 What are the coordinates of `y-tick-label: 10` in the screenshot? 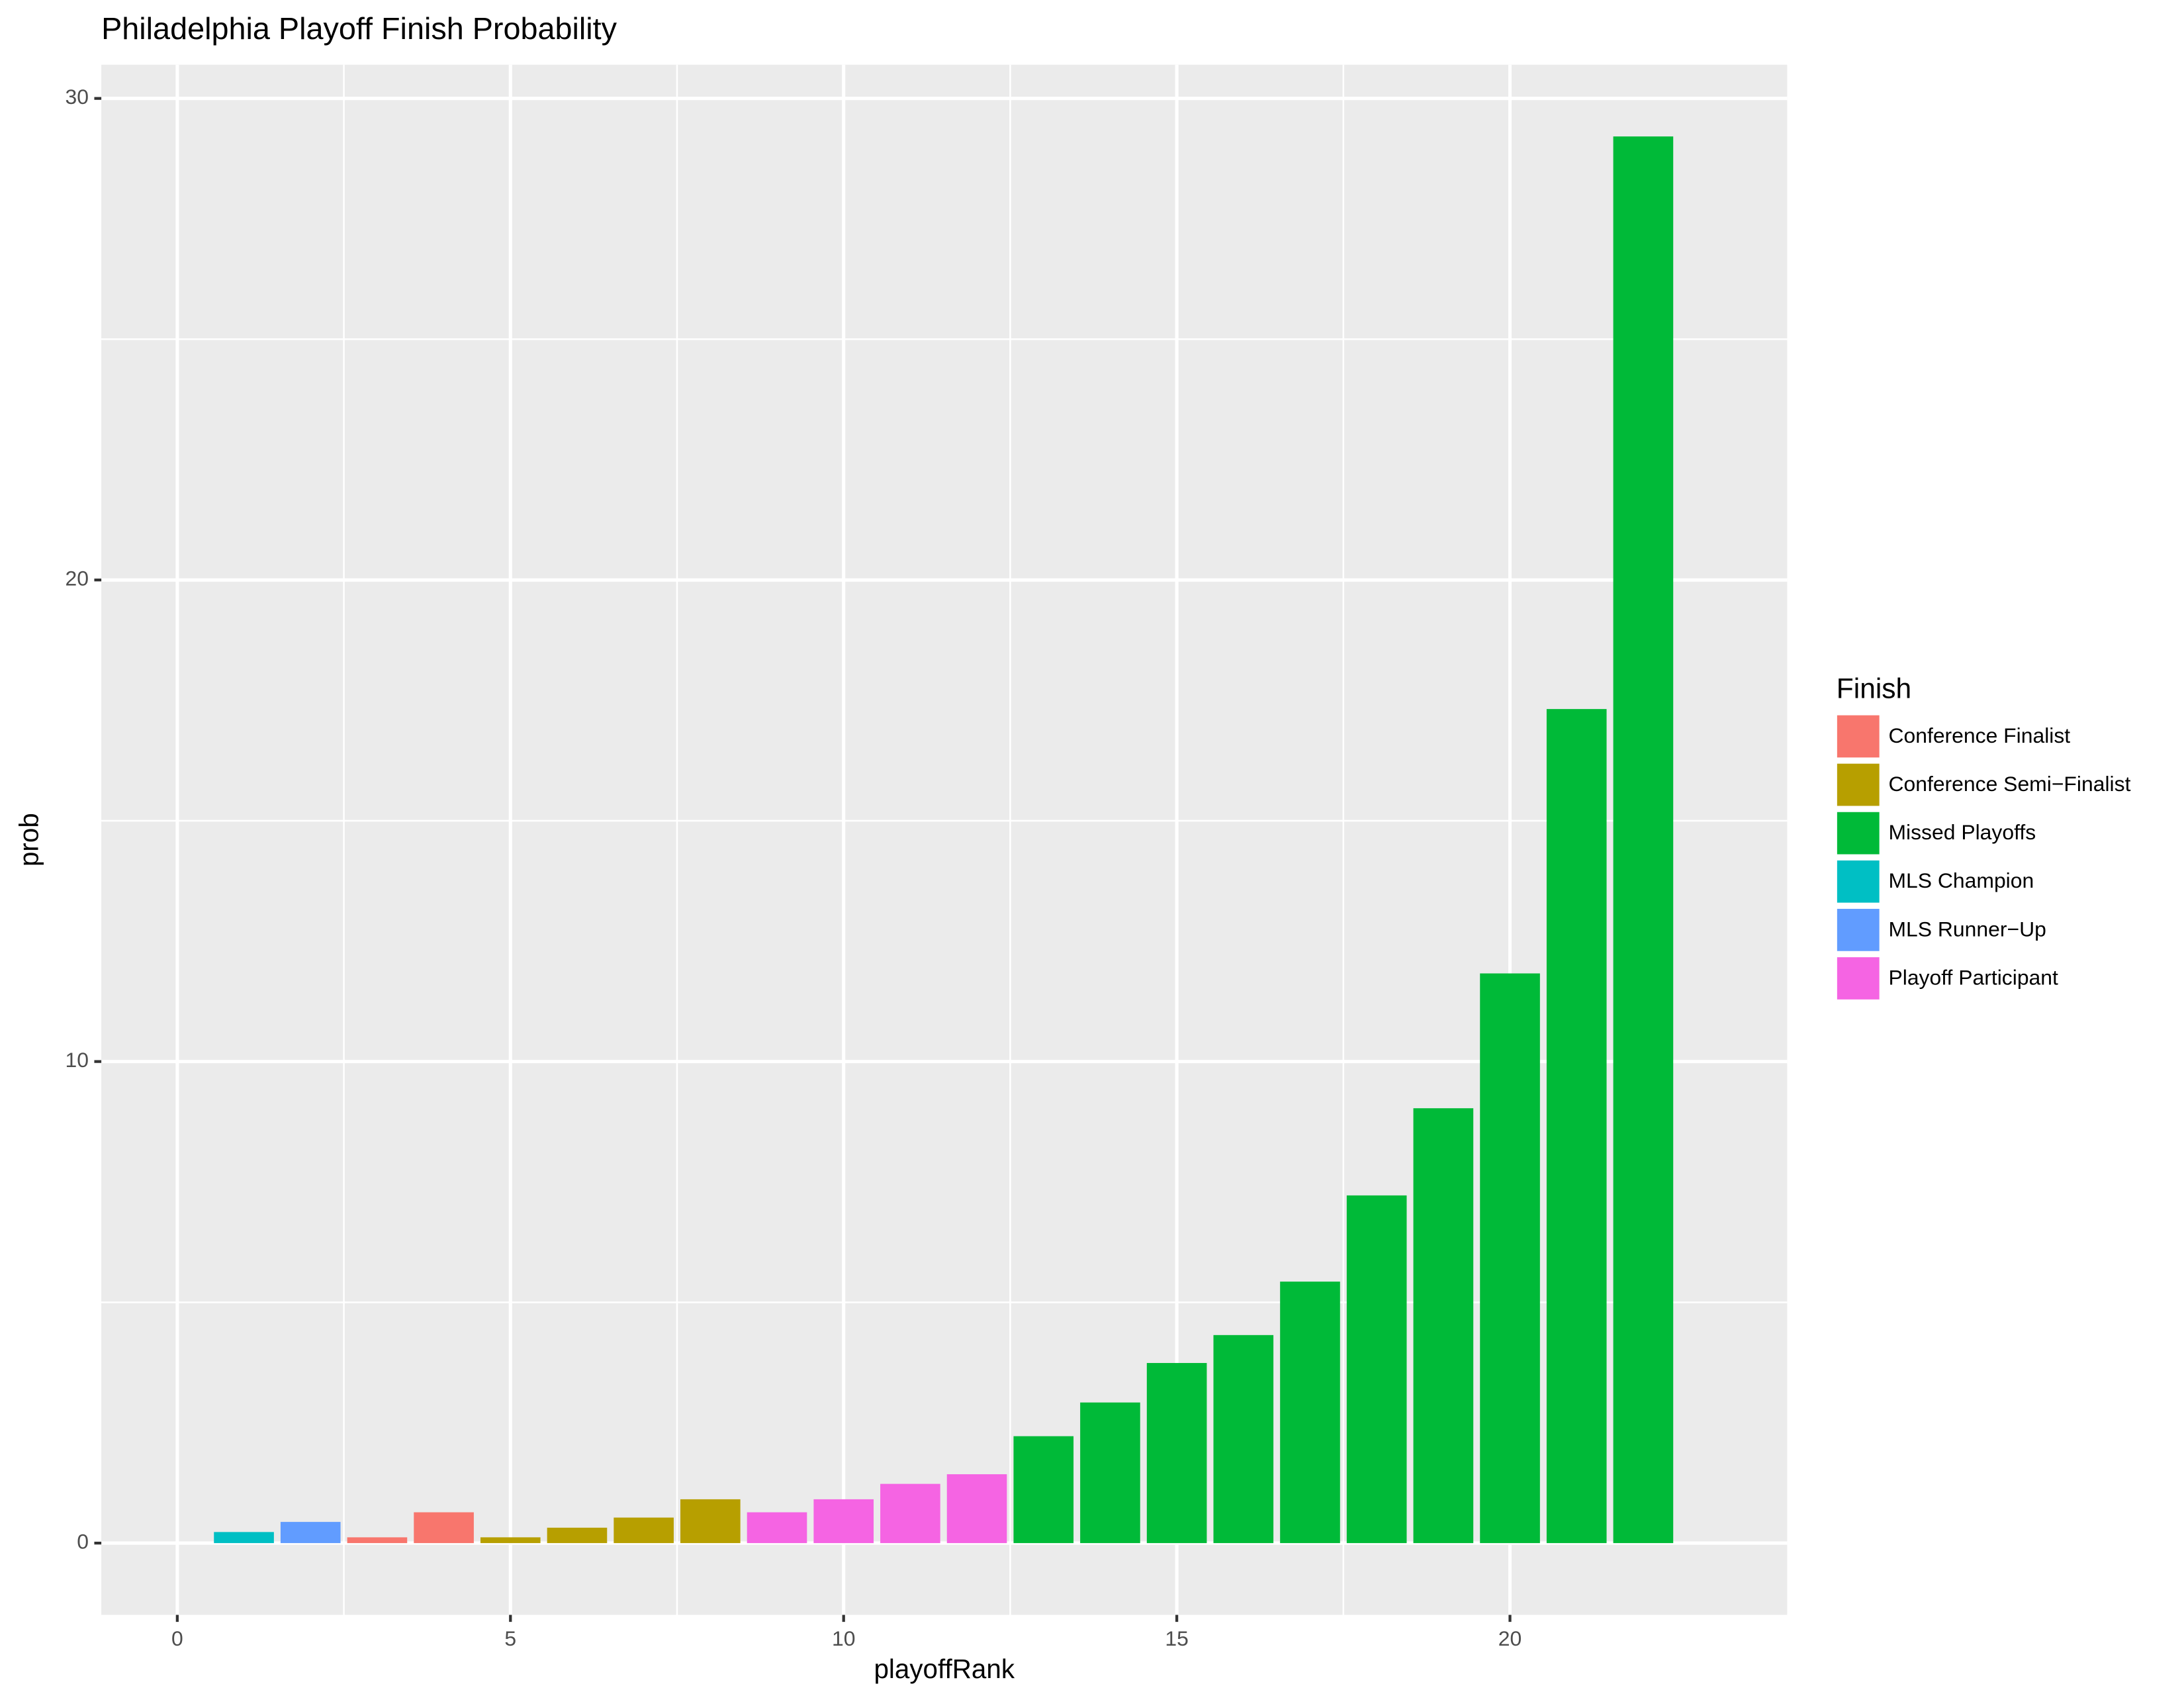 It's located at (76, 1060).